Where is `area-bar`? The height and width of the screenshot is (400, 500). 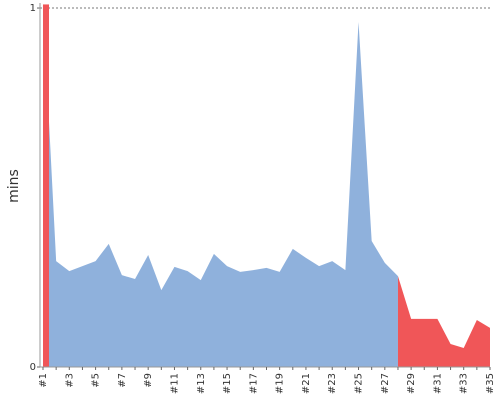 area-bar is located at coordinates (46, 186).